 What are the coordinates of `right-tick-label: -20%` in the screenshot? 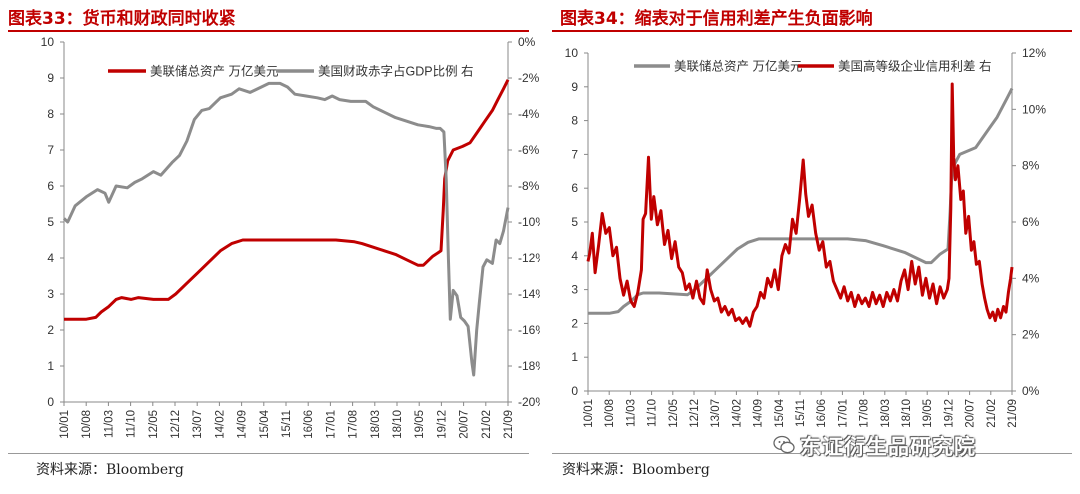 It's located at (529, 402).